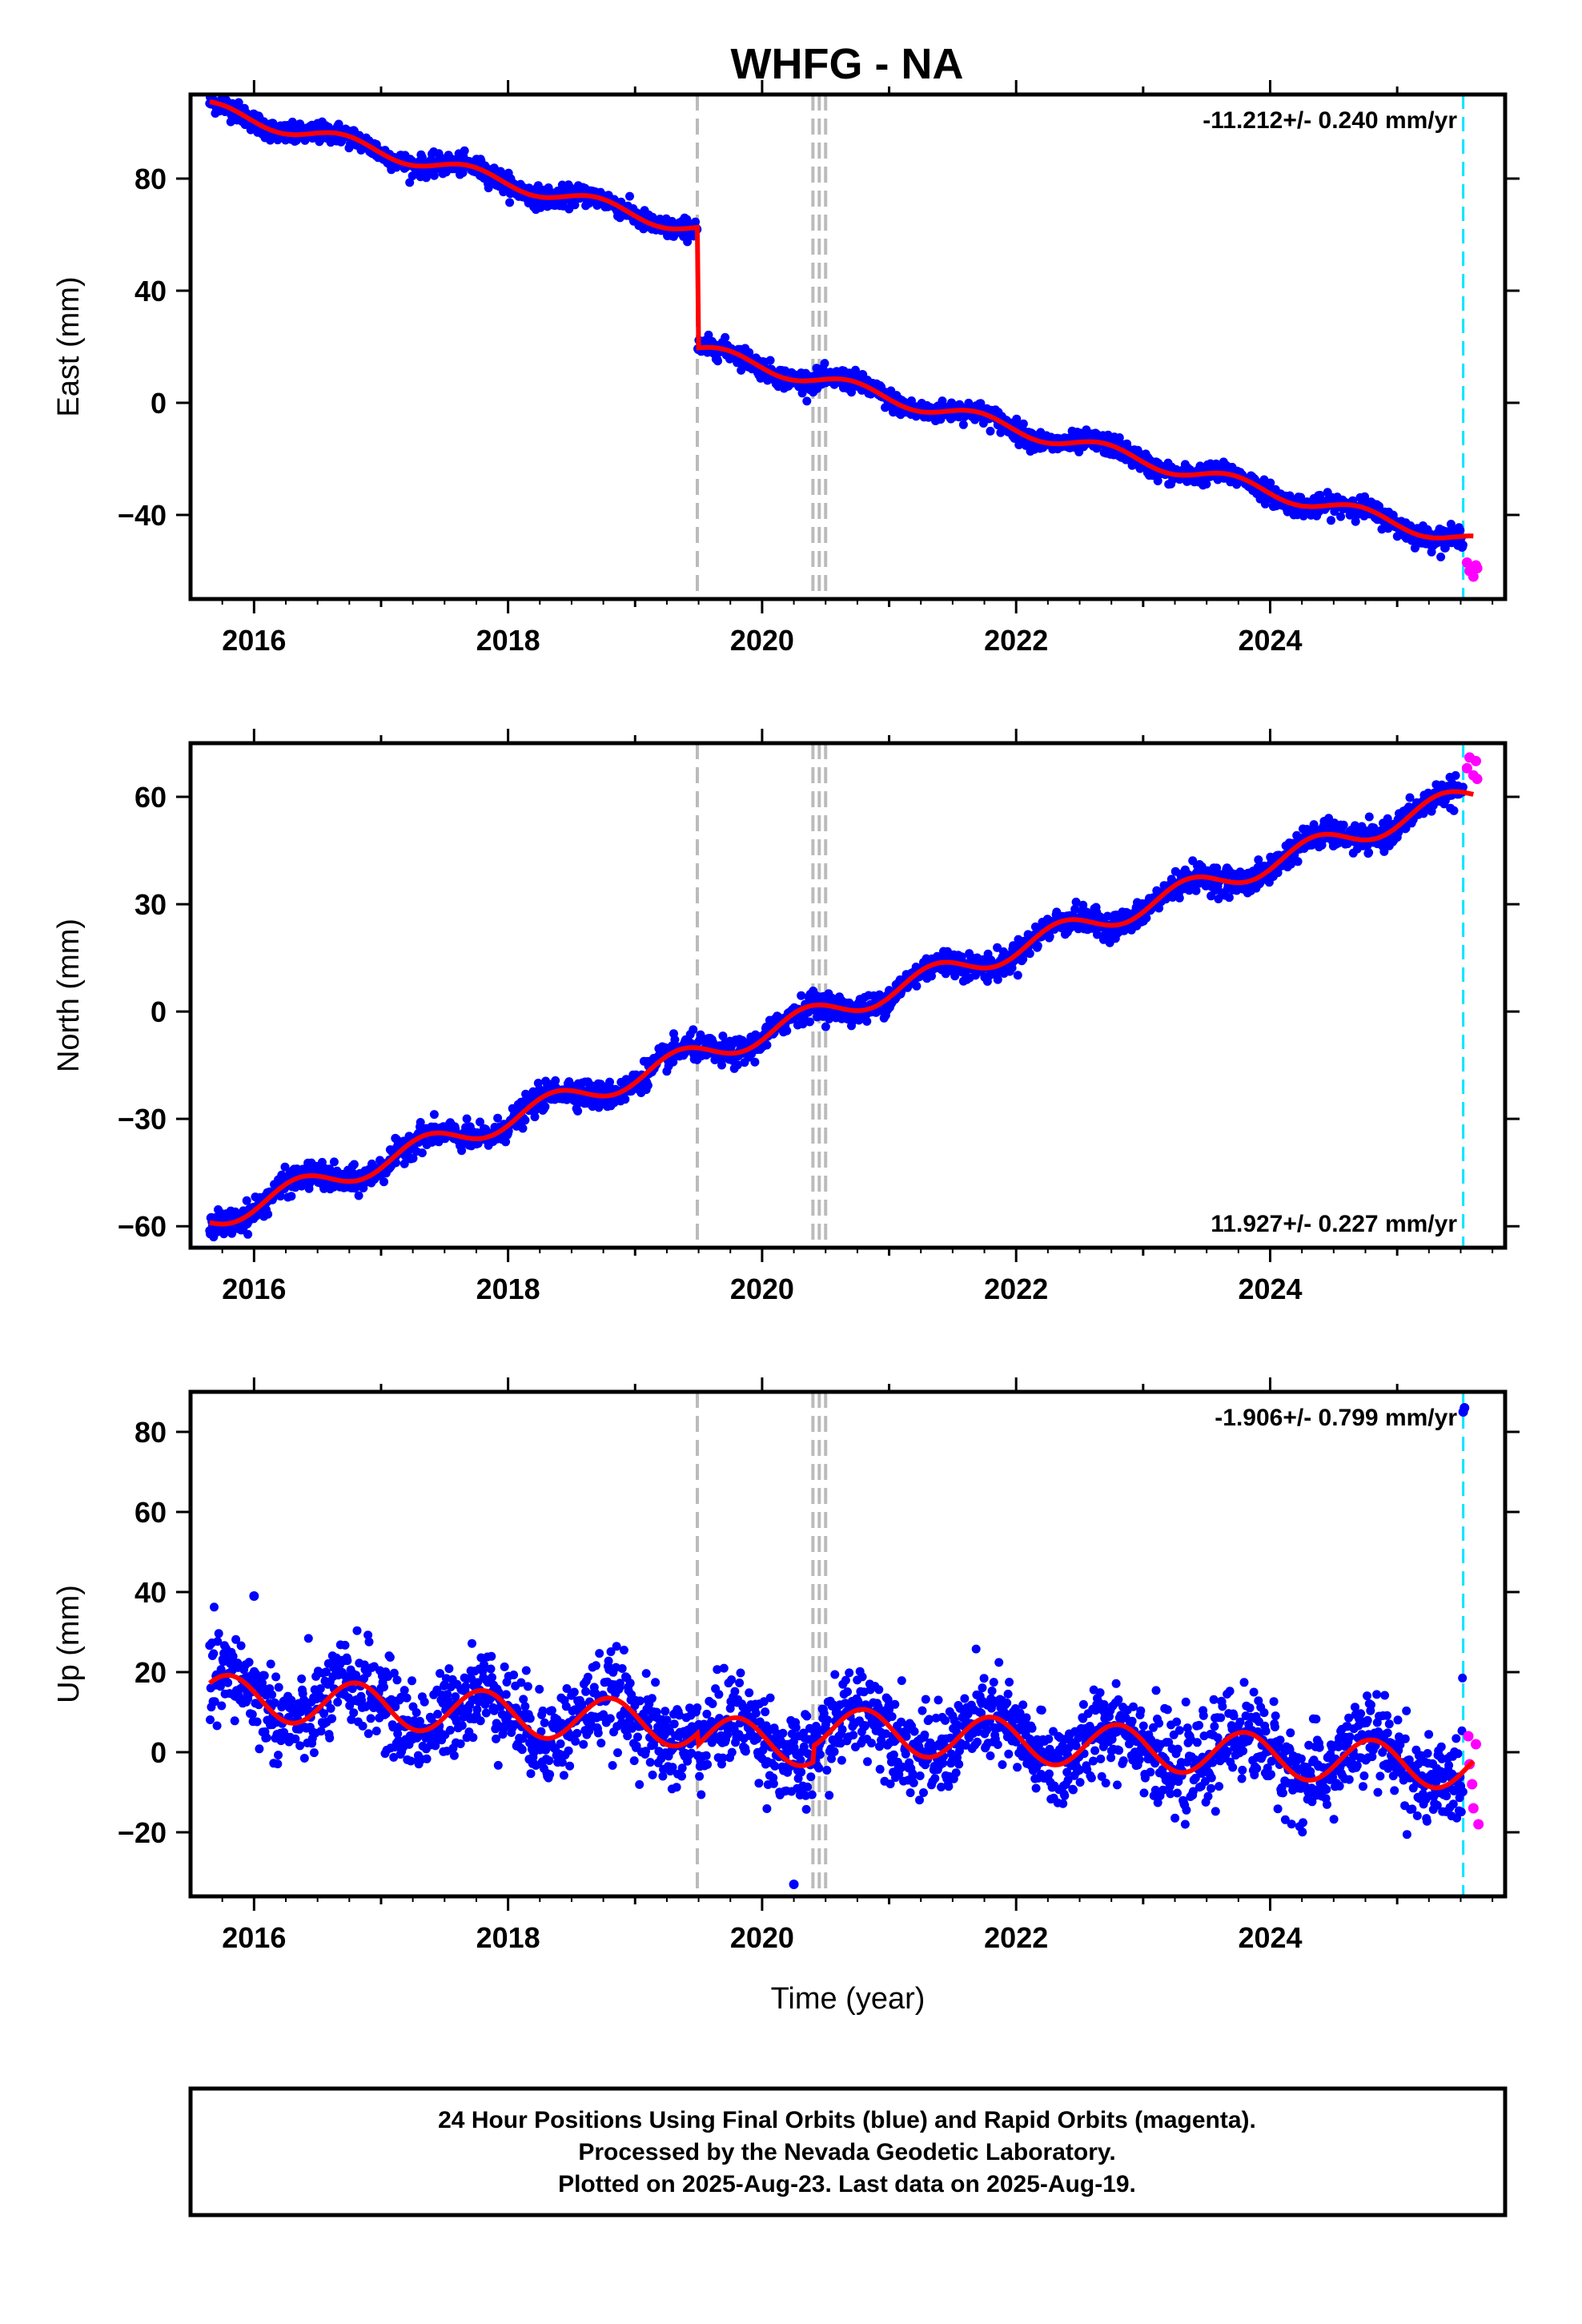  Describe the element at coordinates (254, 1289) in the screenshot. I see `x-tick-label: 2016` at that location.